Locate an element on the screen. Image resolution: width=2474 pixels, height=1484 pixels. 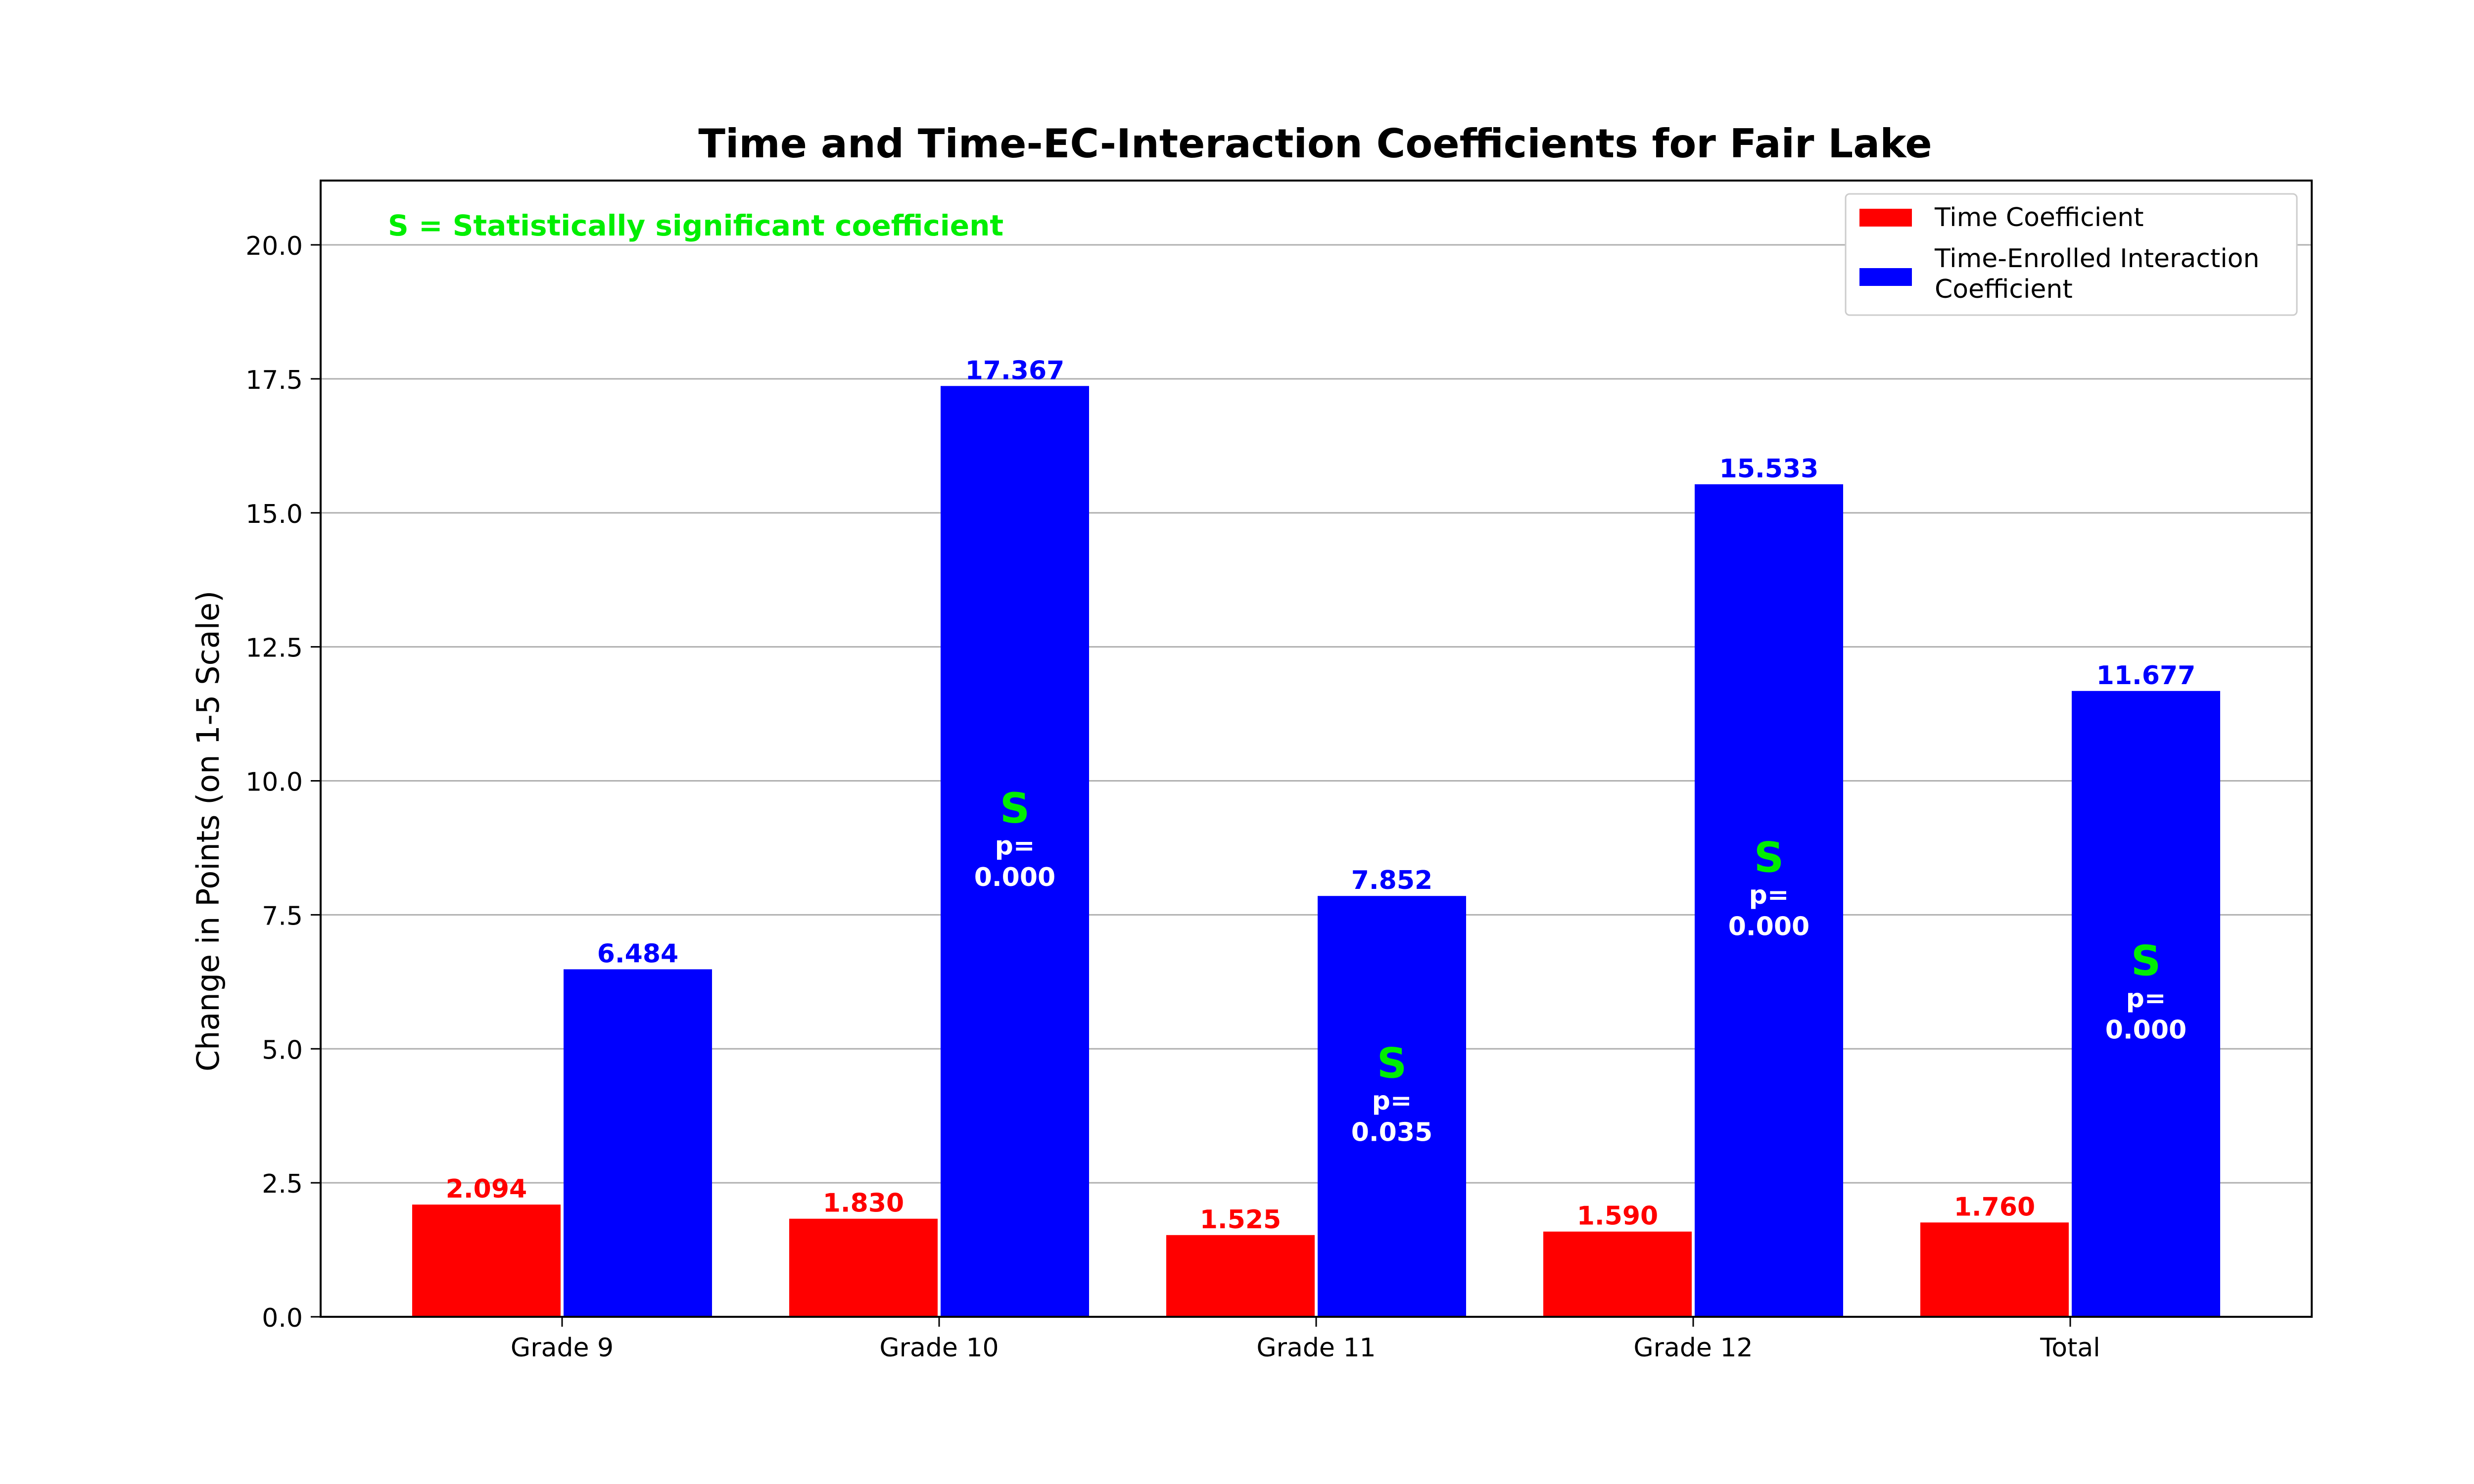
y-tick-label: 12.5 is located at coordinates (274, 648).